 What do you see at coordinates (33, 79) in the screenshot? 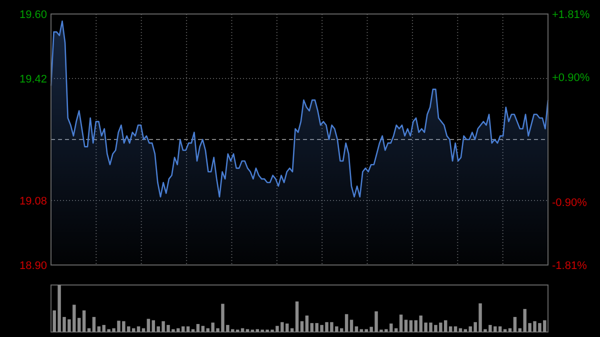
I see `y-tick-label: 19.42` at bounding box center [33, 79].